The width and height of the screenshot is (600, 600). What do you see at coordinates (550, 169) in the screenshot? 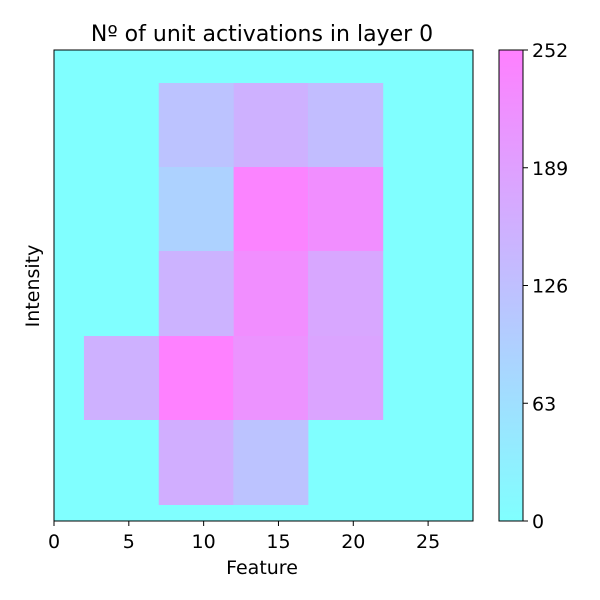
I see `colorbar-tick-label: 189` at bounding box center [550, 169].